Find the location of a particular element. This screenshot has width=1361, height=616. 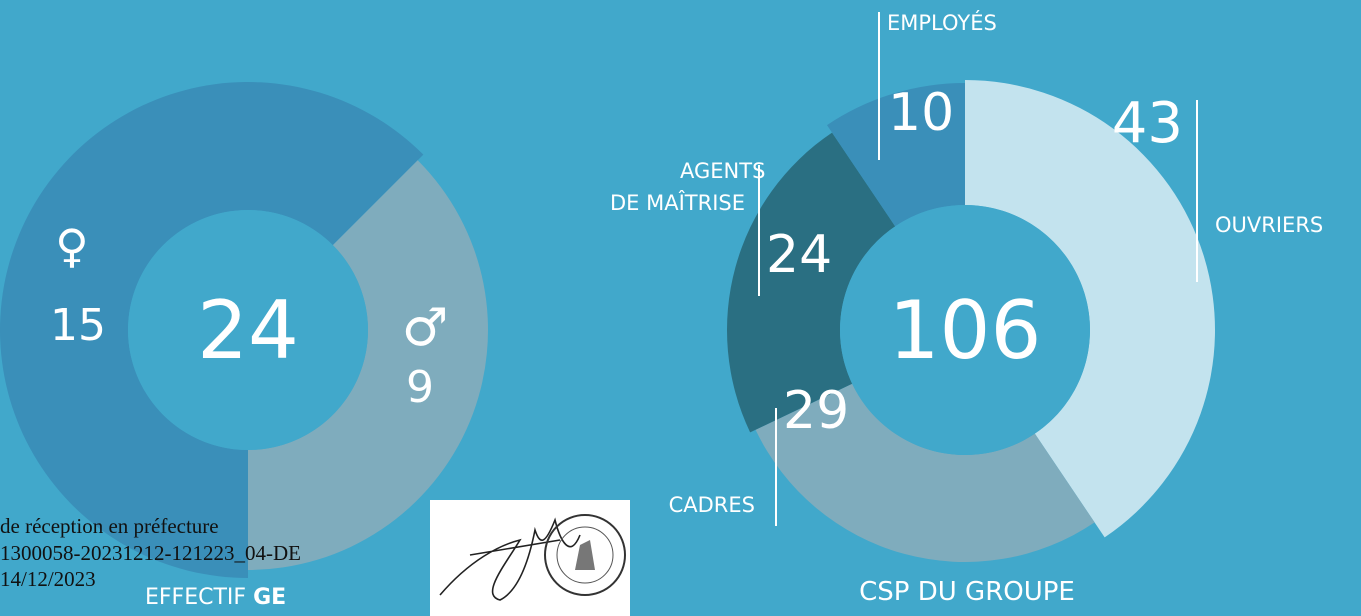

category-label: ♂ is located at coordinates (425, 328).